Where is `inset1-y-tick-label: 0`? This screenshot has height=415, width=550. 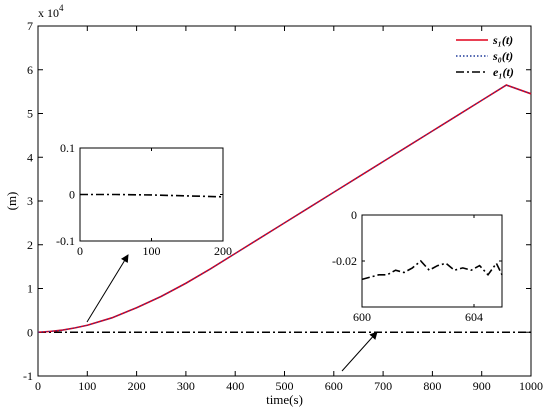
inset1-y-tick-label: 0 is located at coordinates (72, 195).